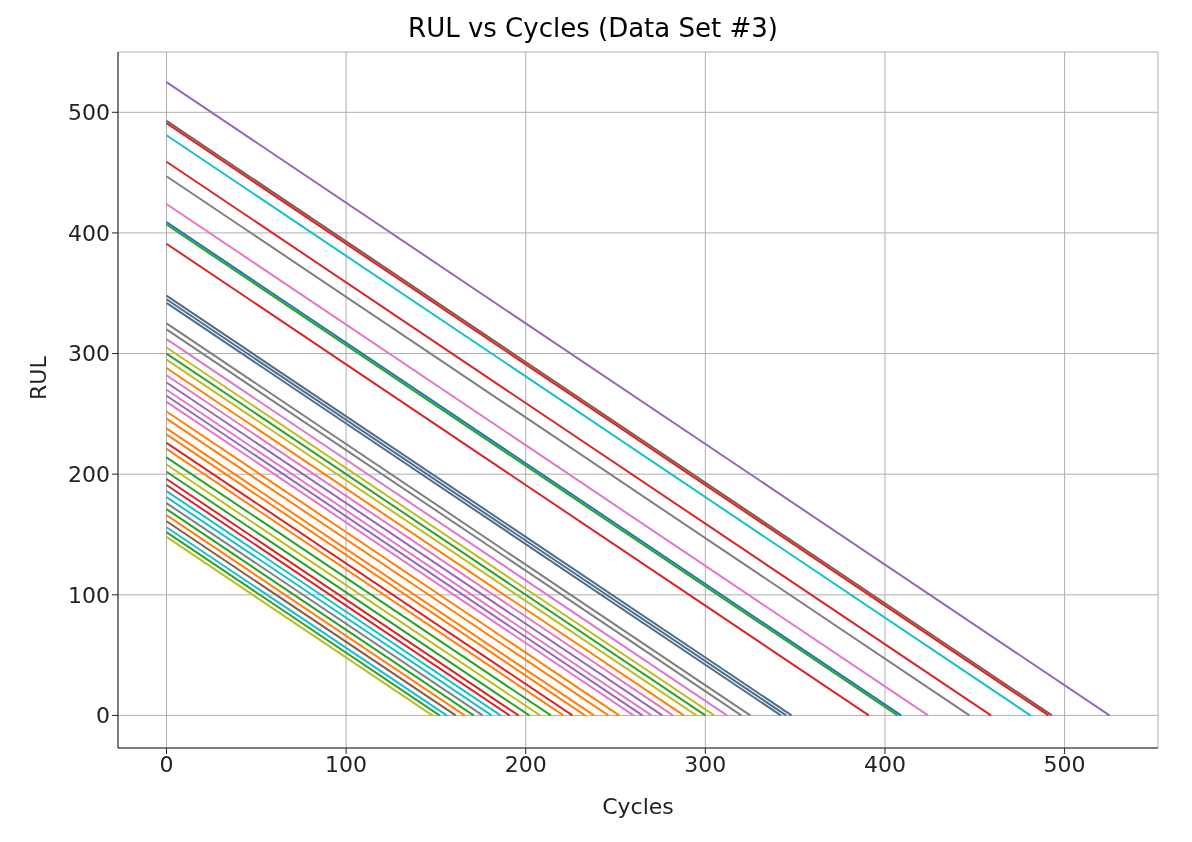 This screenshot has width=1192, height=842. What do you see at coordinates (89, 595) in the screenshot?
I see `y-tick-label: 100` at bounding box center [89, 595].